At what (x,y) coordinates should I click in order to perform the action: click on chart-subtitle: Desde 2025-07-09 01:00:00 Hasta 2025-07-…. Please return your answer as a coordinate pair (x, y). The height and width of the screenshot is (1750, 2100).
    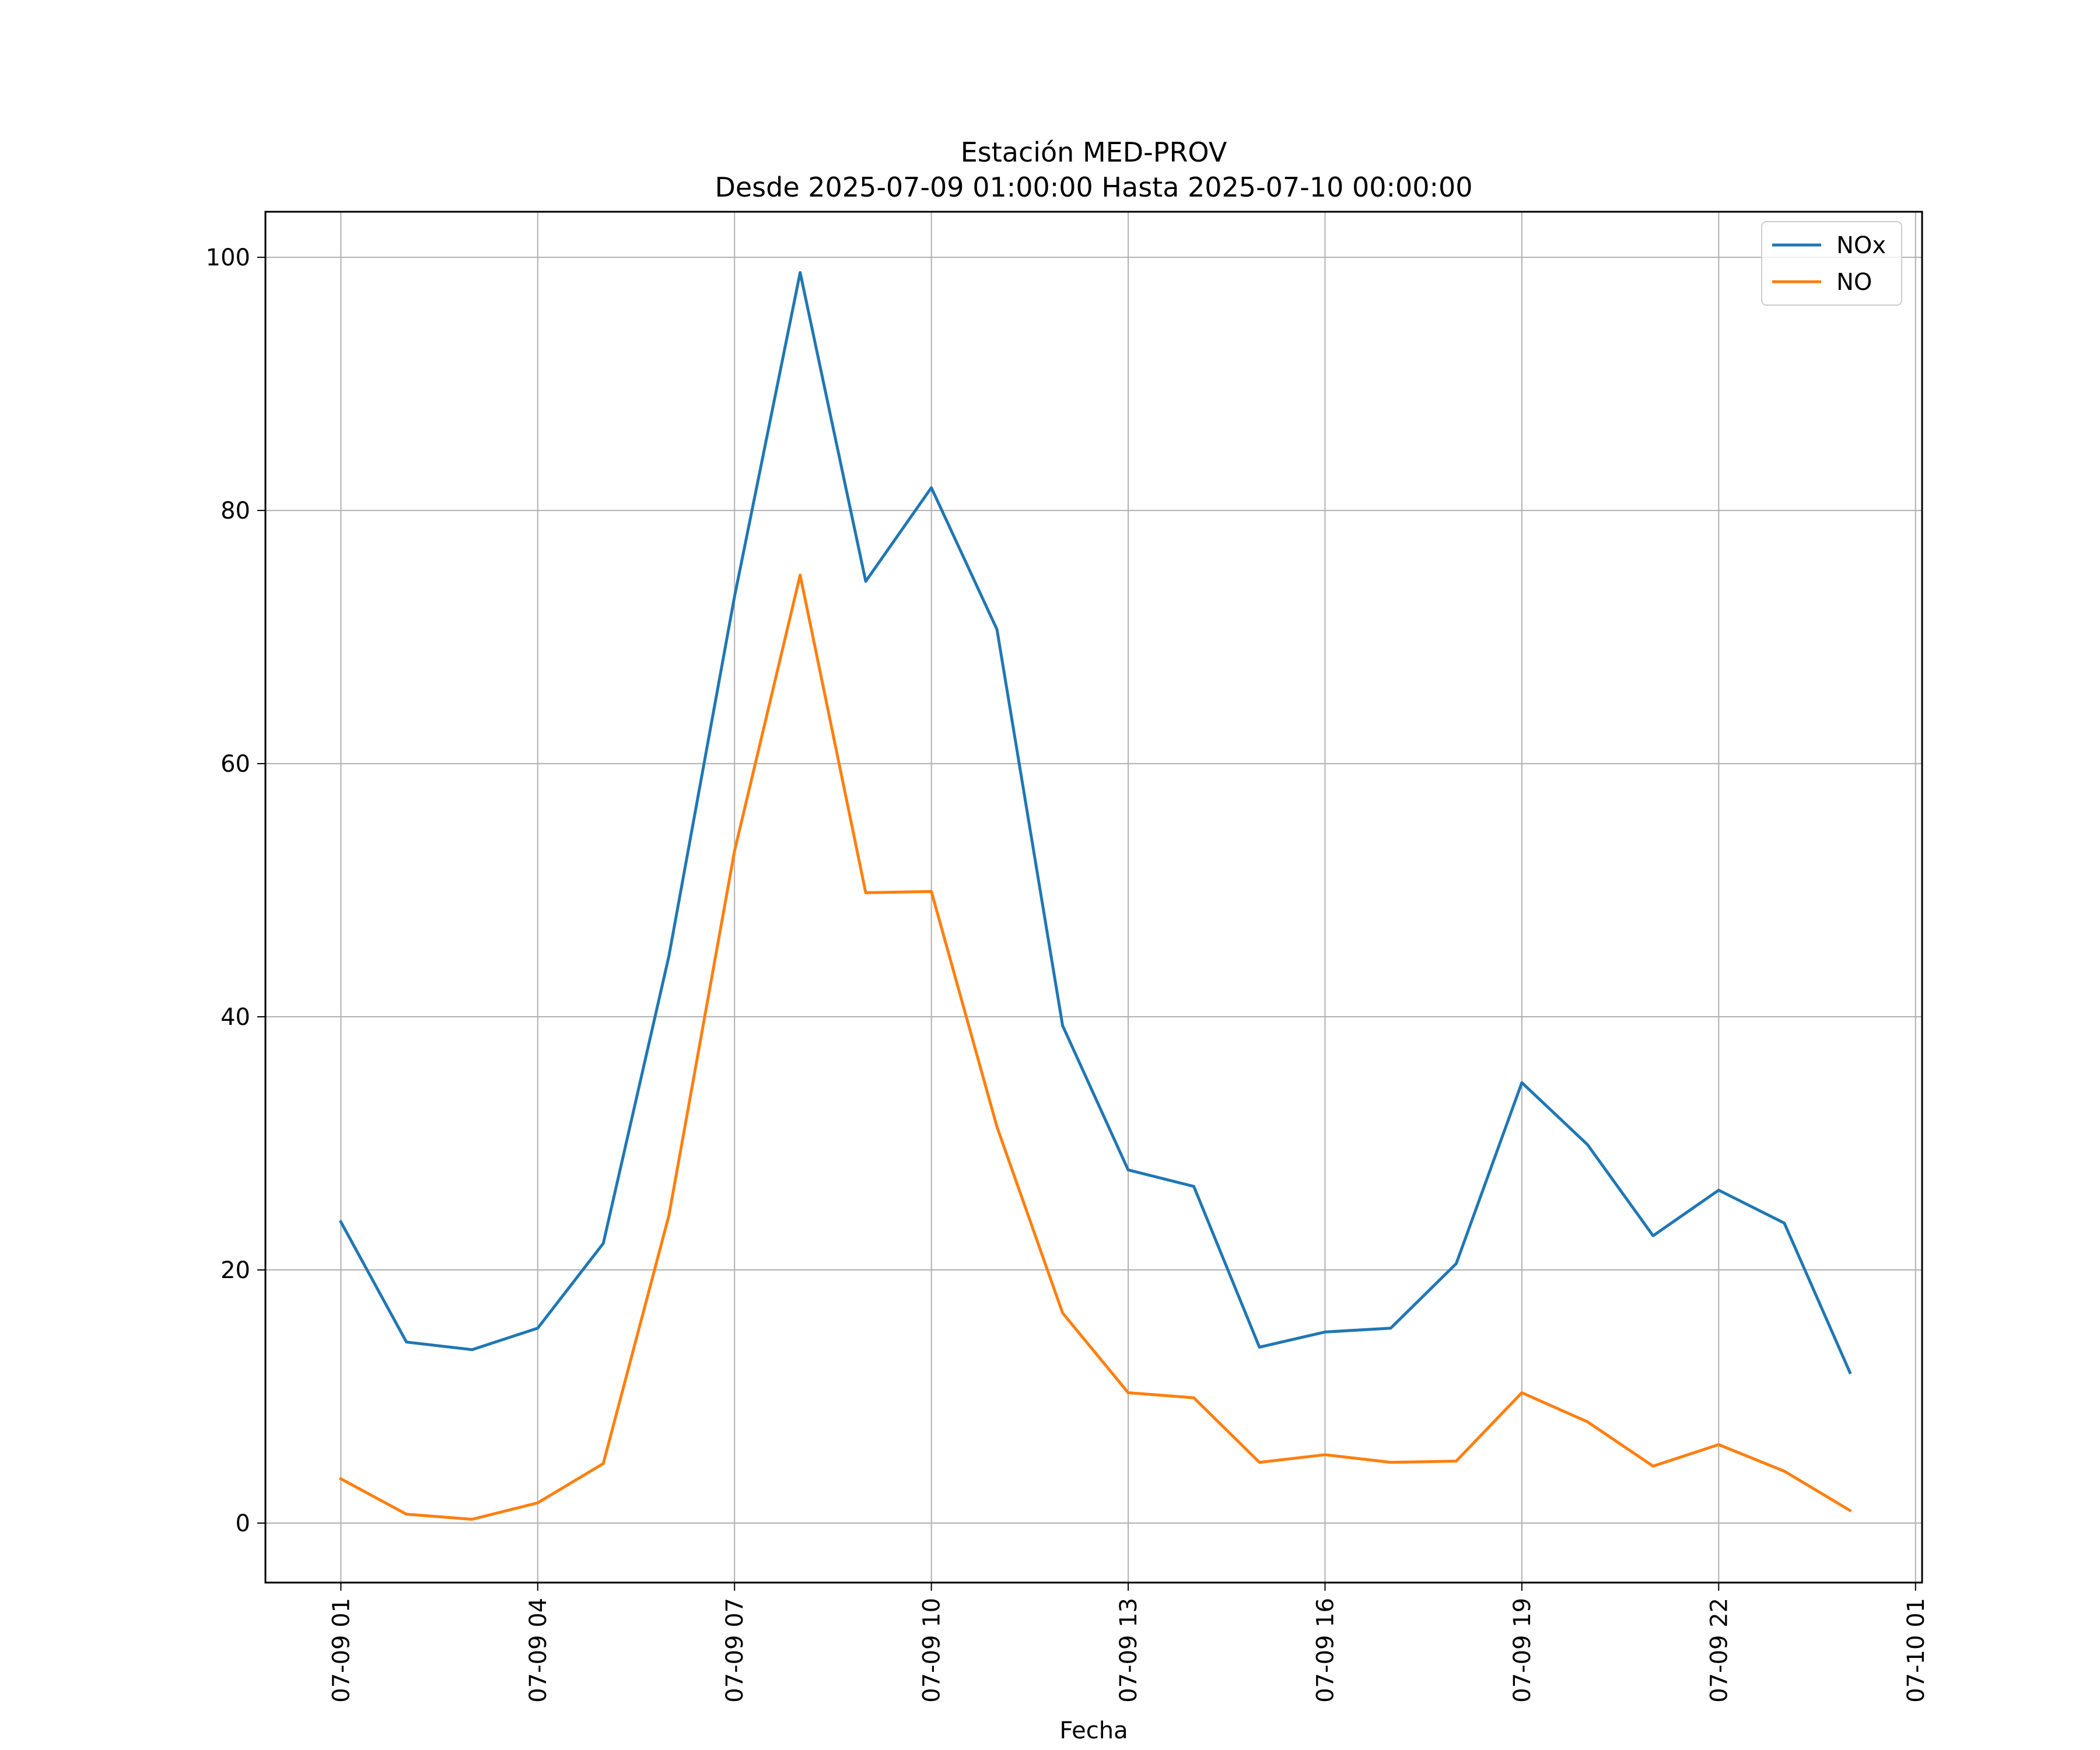
    Looking at the image, I should click on (1093, 187).